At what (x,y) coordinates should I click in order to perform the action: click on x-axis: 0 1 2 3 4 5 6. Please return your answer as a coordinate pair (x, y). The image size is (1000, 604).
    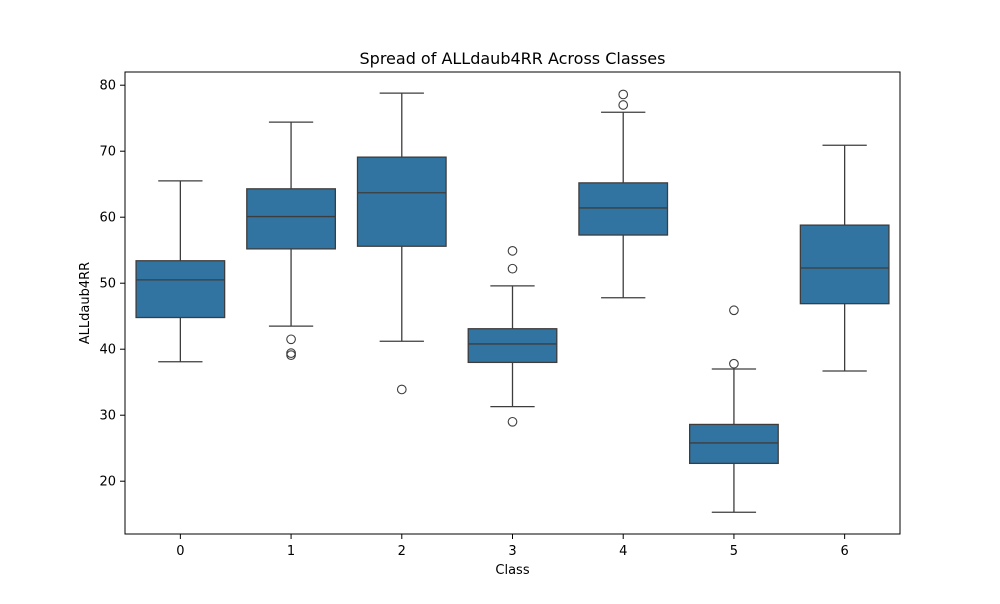
    Looking at the image, I should click on (512, 546).